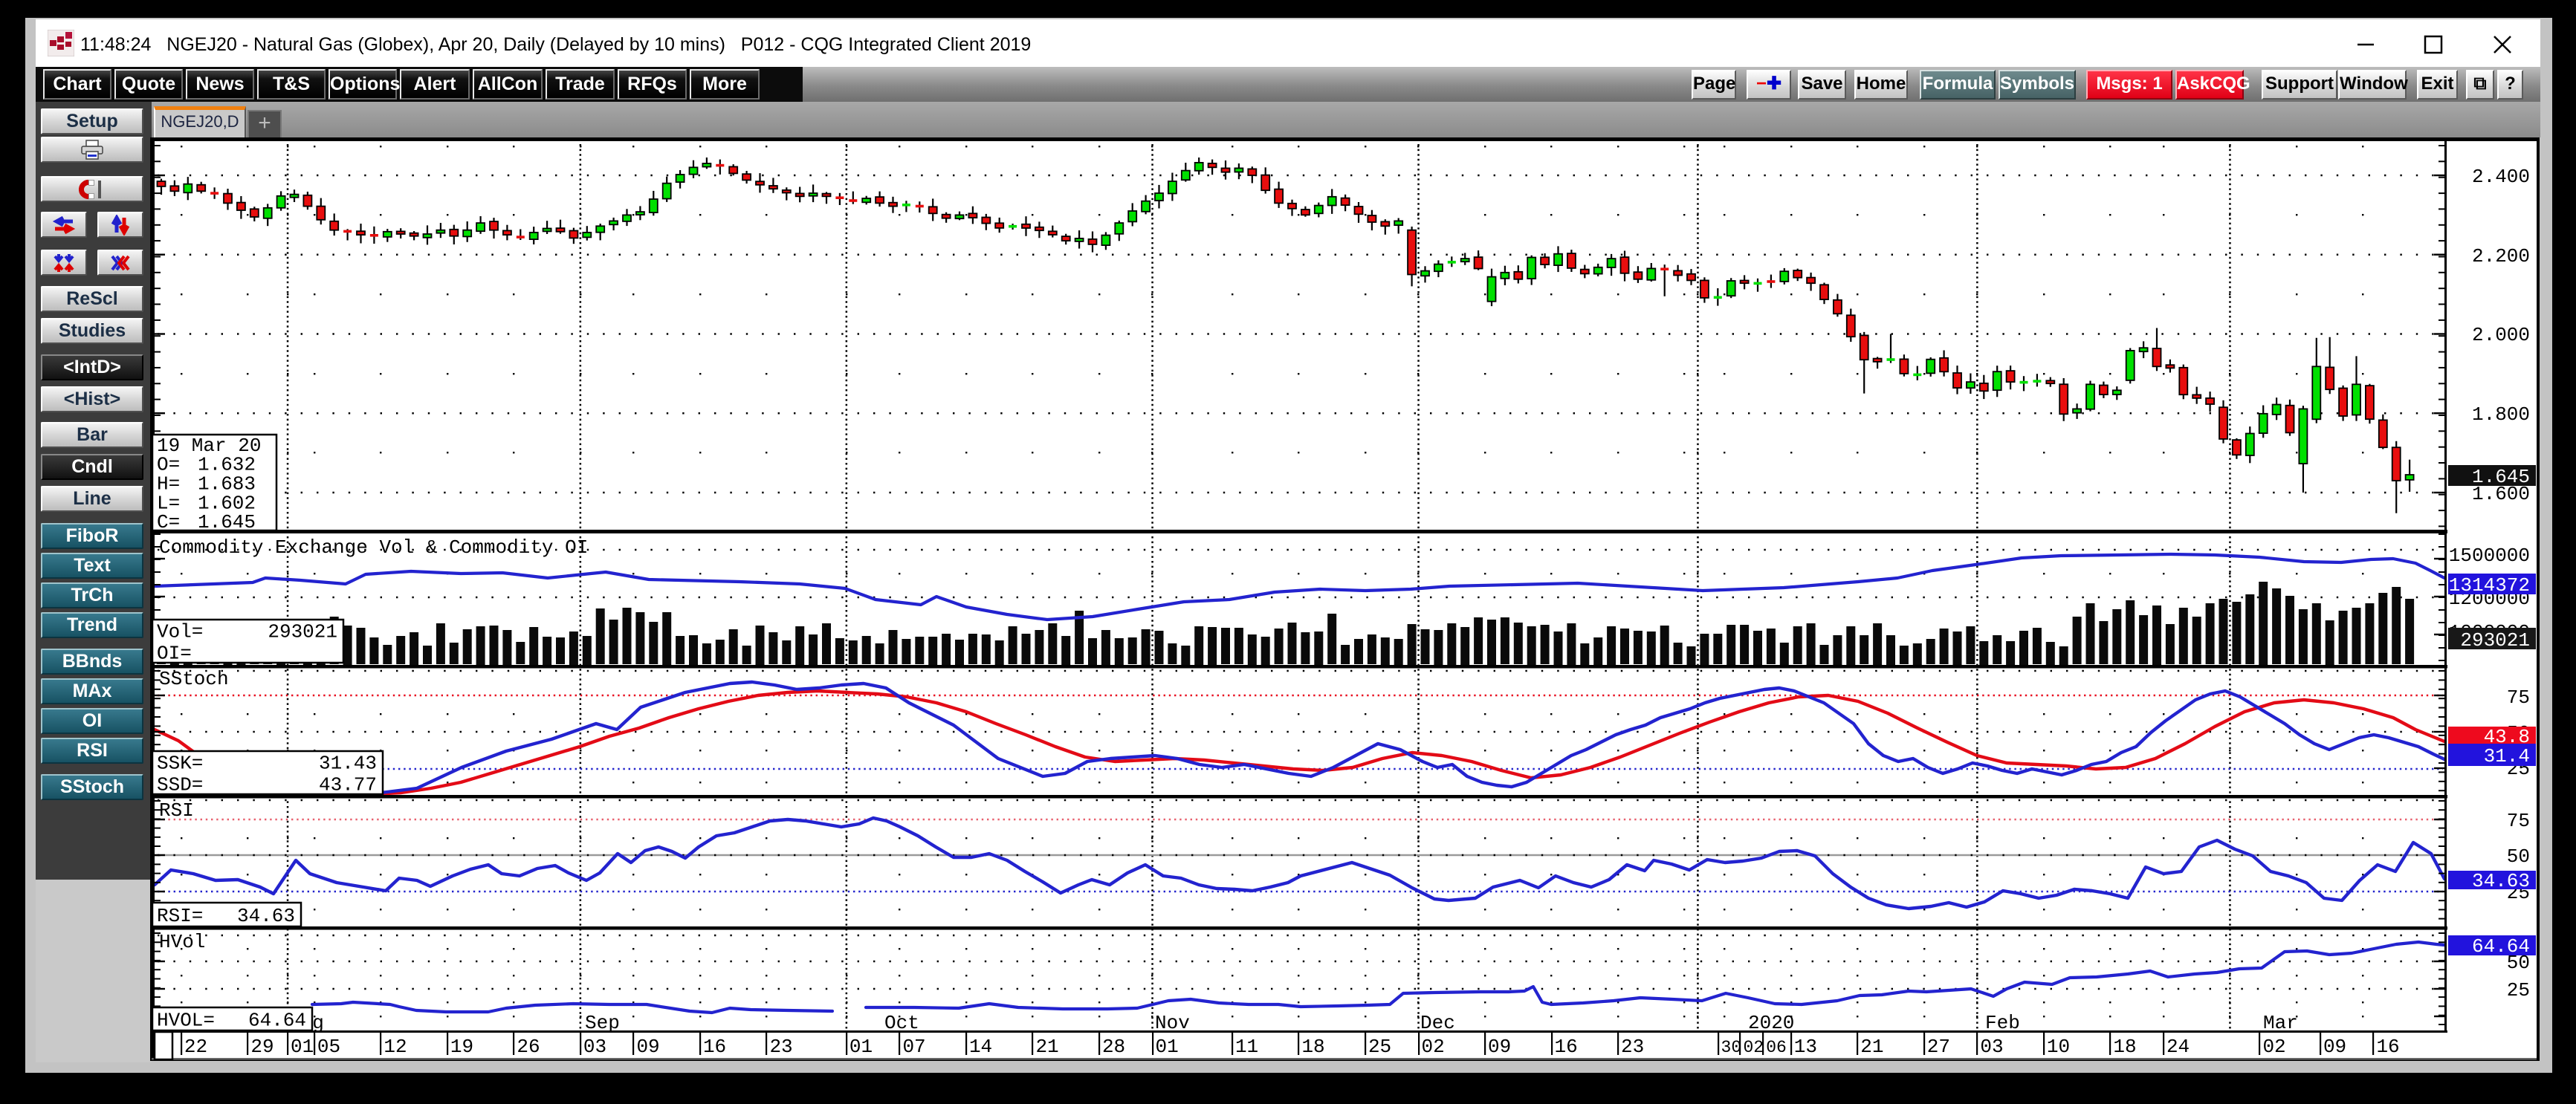 The image size is (2576, 1104). Describe the element at coordinates (2280, 1023) in the screenshot. I see `svg-text: Mar` at that location.